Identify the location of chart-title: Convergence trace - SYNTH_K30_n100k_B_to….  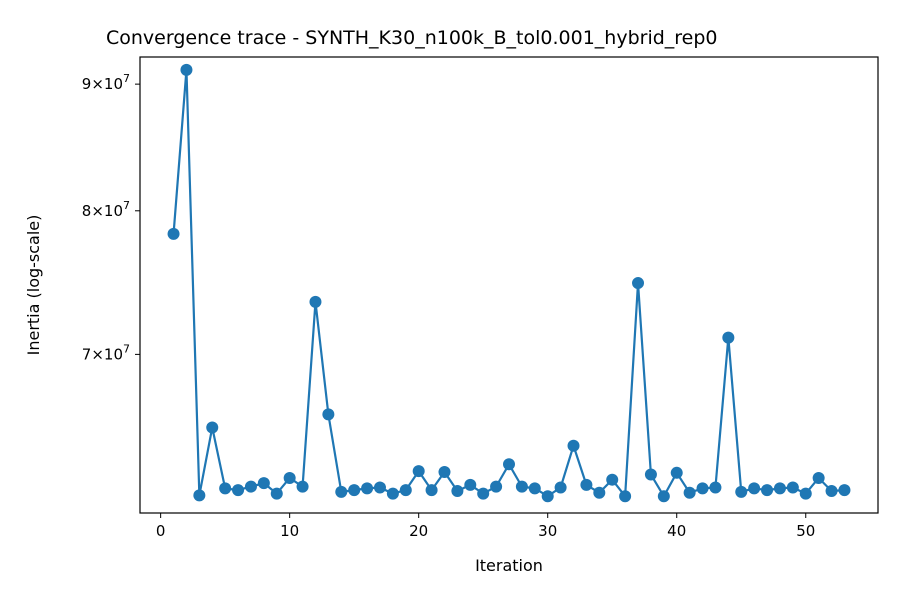
(412, 38).